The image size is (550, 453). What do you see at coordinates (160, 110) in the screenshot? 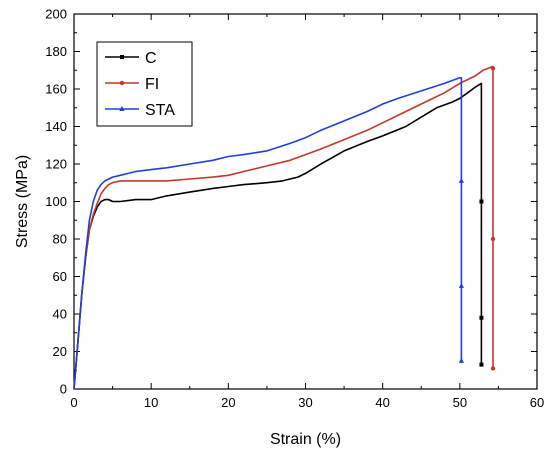
I see `legend-label-sta: STA` at bounding box center [160, 110].